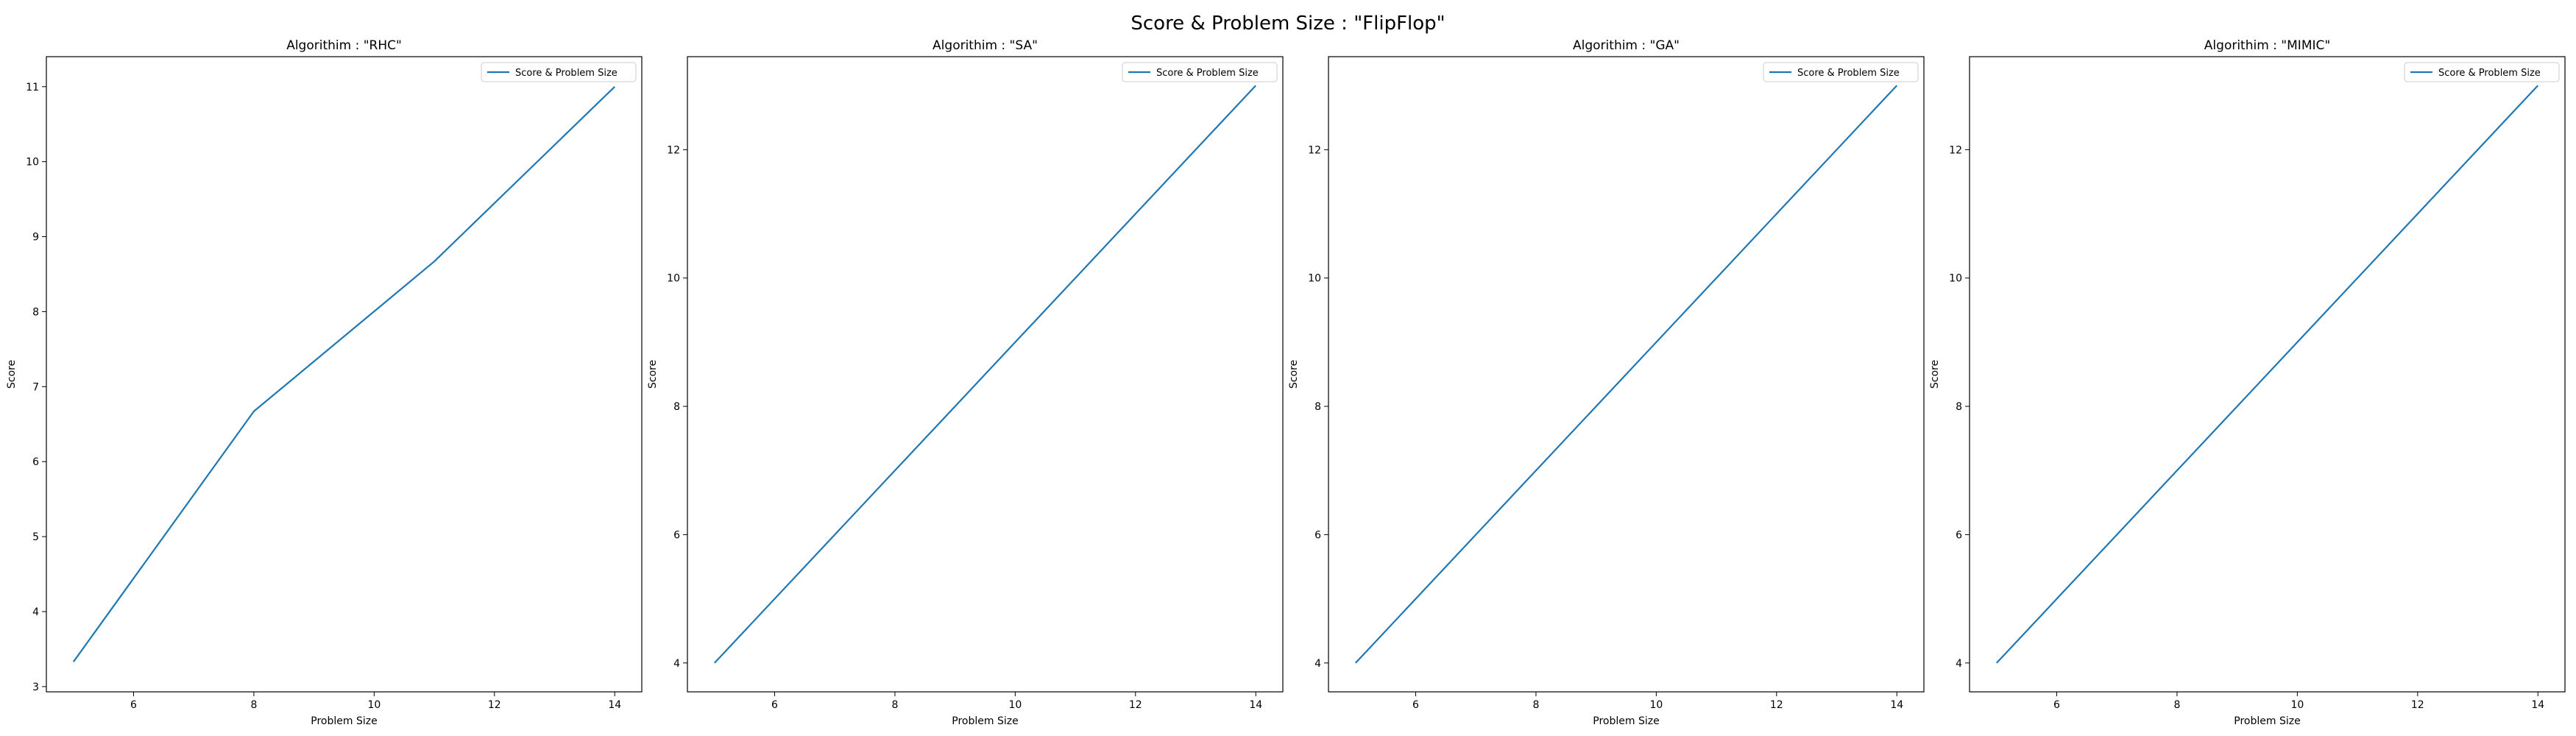 The width and height of the screenshot is (2576, 736). Describe the element at coordinates (32, 87) in the screenshot. I see `y-tick-label: 11` at that location.